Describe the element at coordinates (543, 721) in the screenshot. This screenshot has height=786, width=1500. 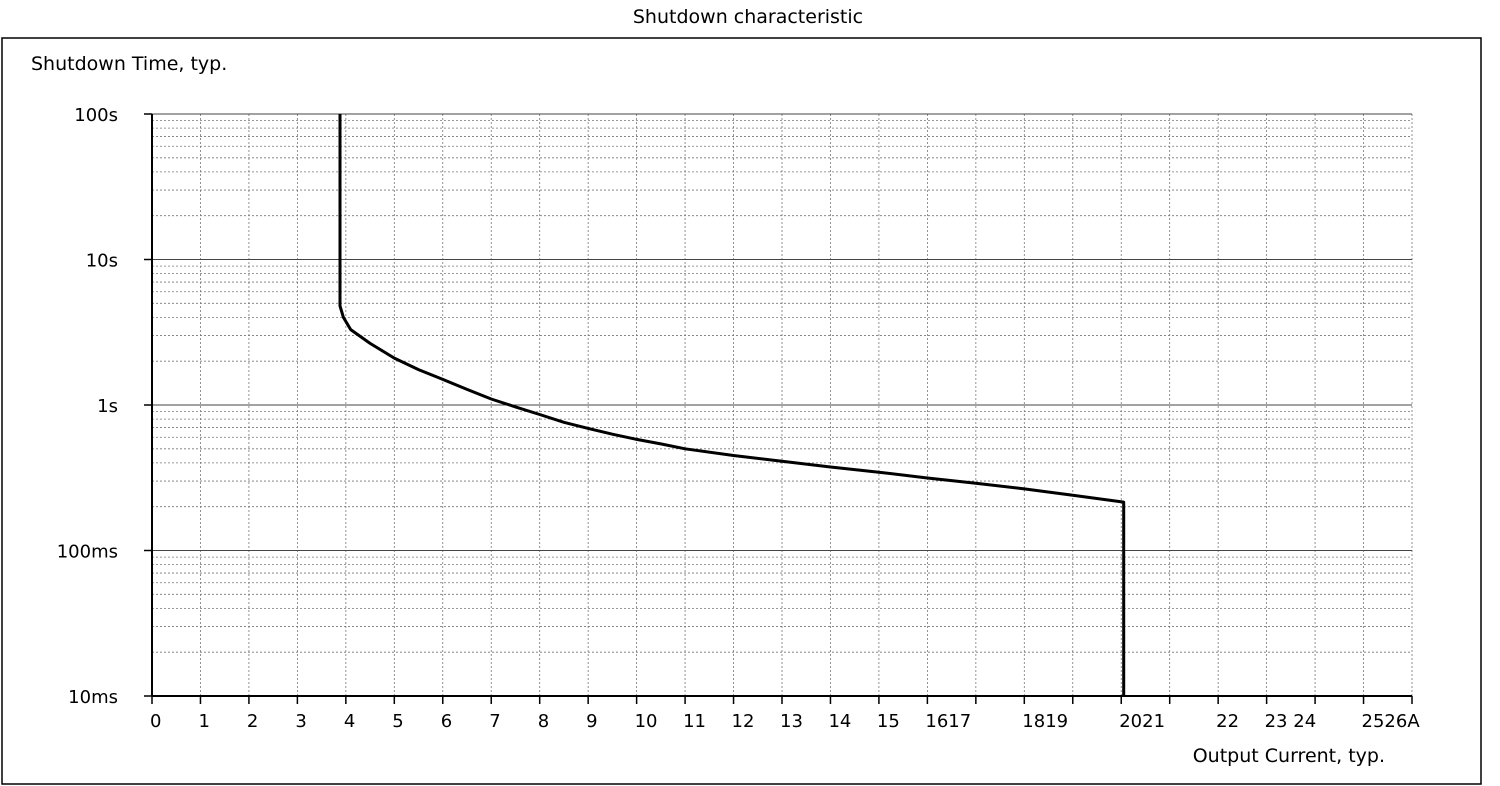
I see `x-tick-label: 8` at that location.